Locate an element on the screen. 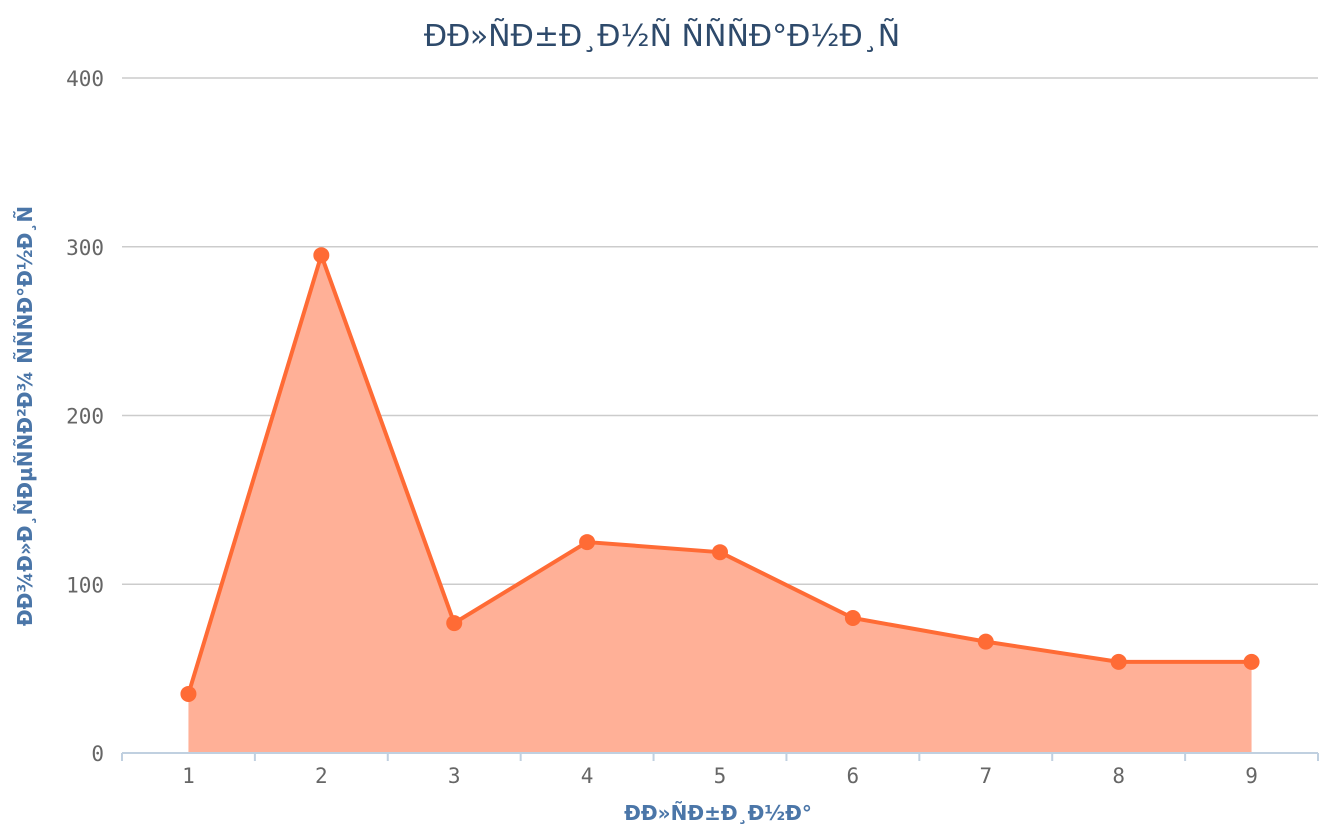 This screenshot has width=1325, height=830. y-tick-label: 200 is located at coordinates (85, 417).